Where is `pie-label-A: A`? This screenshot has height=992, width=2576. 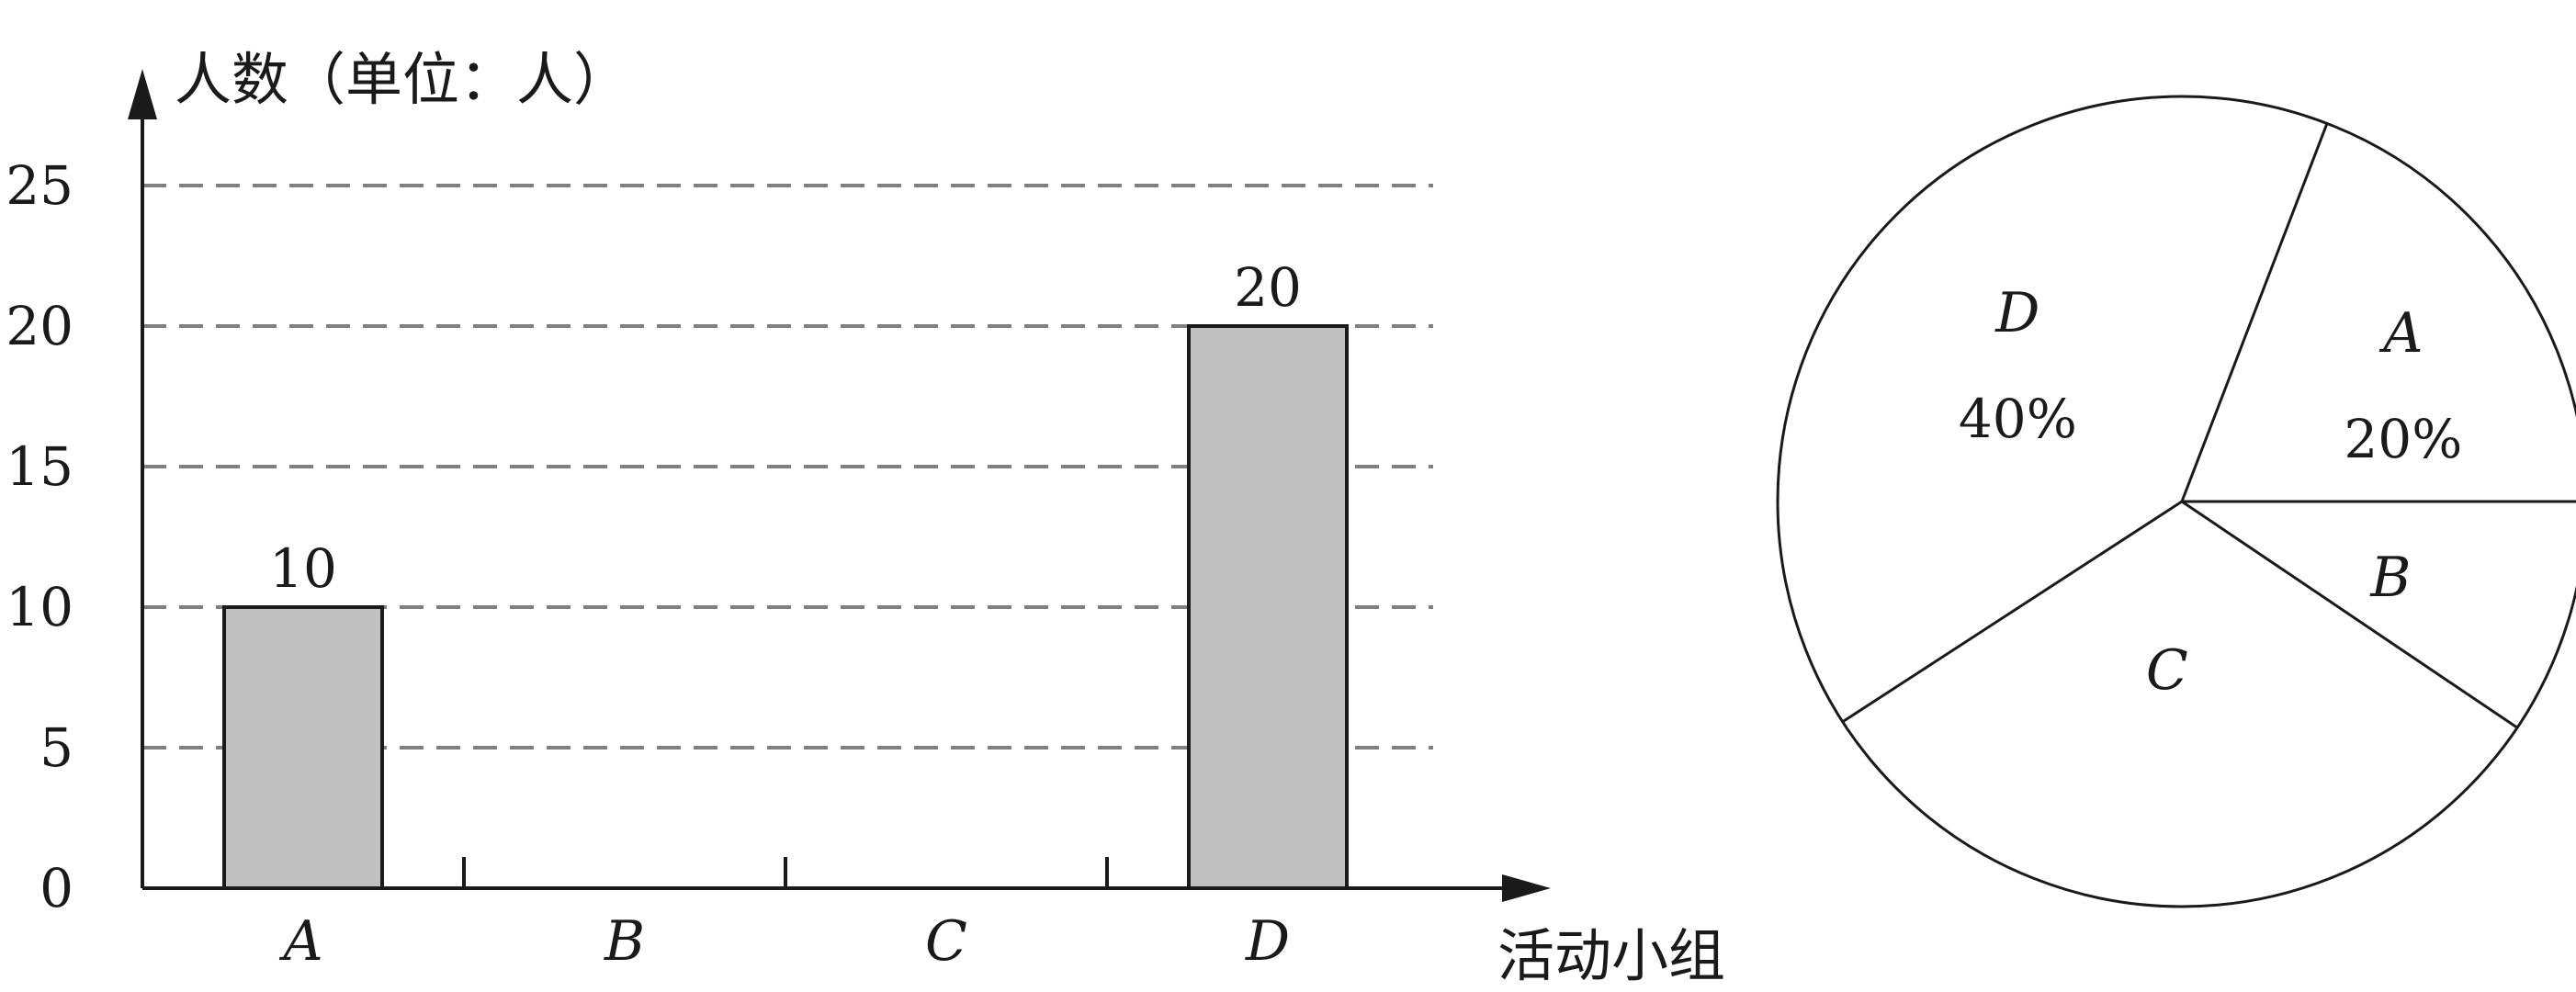
pie-label-A: A is located at coordinates (2400, 333).